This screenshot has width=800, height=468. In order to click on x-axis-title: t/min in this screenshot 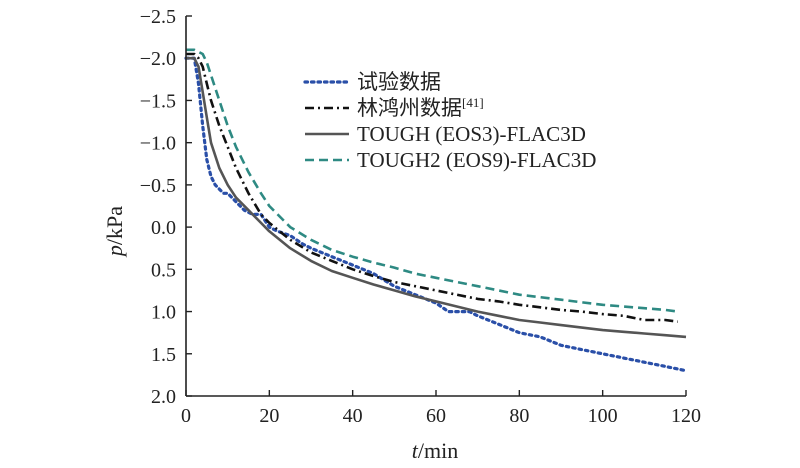, I will do `click(435, 450)`.